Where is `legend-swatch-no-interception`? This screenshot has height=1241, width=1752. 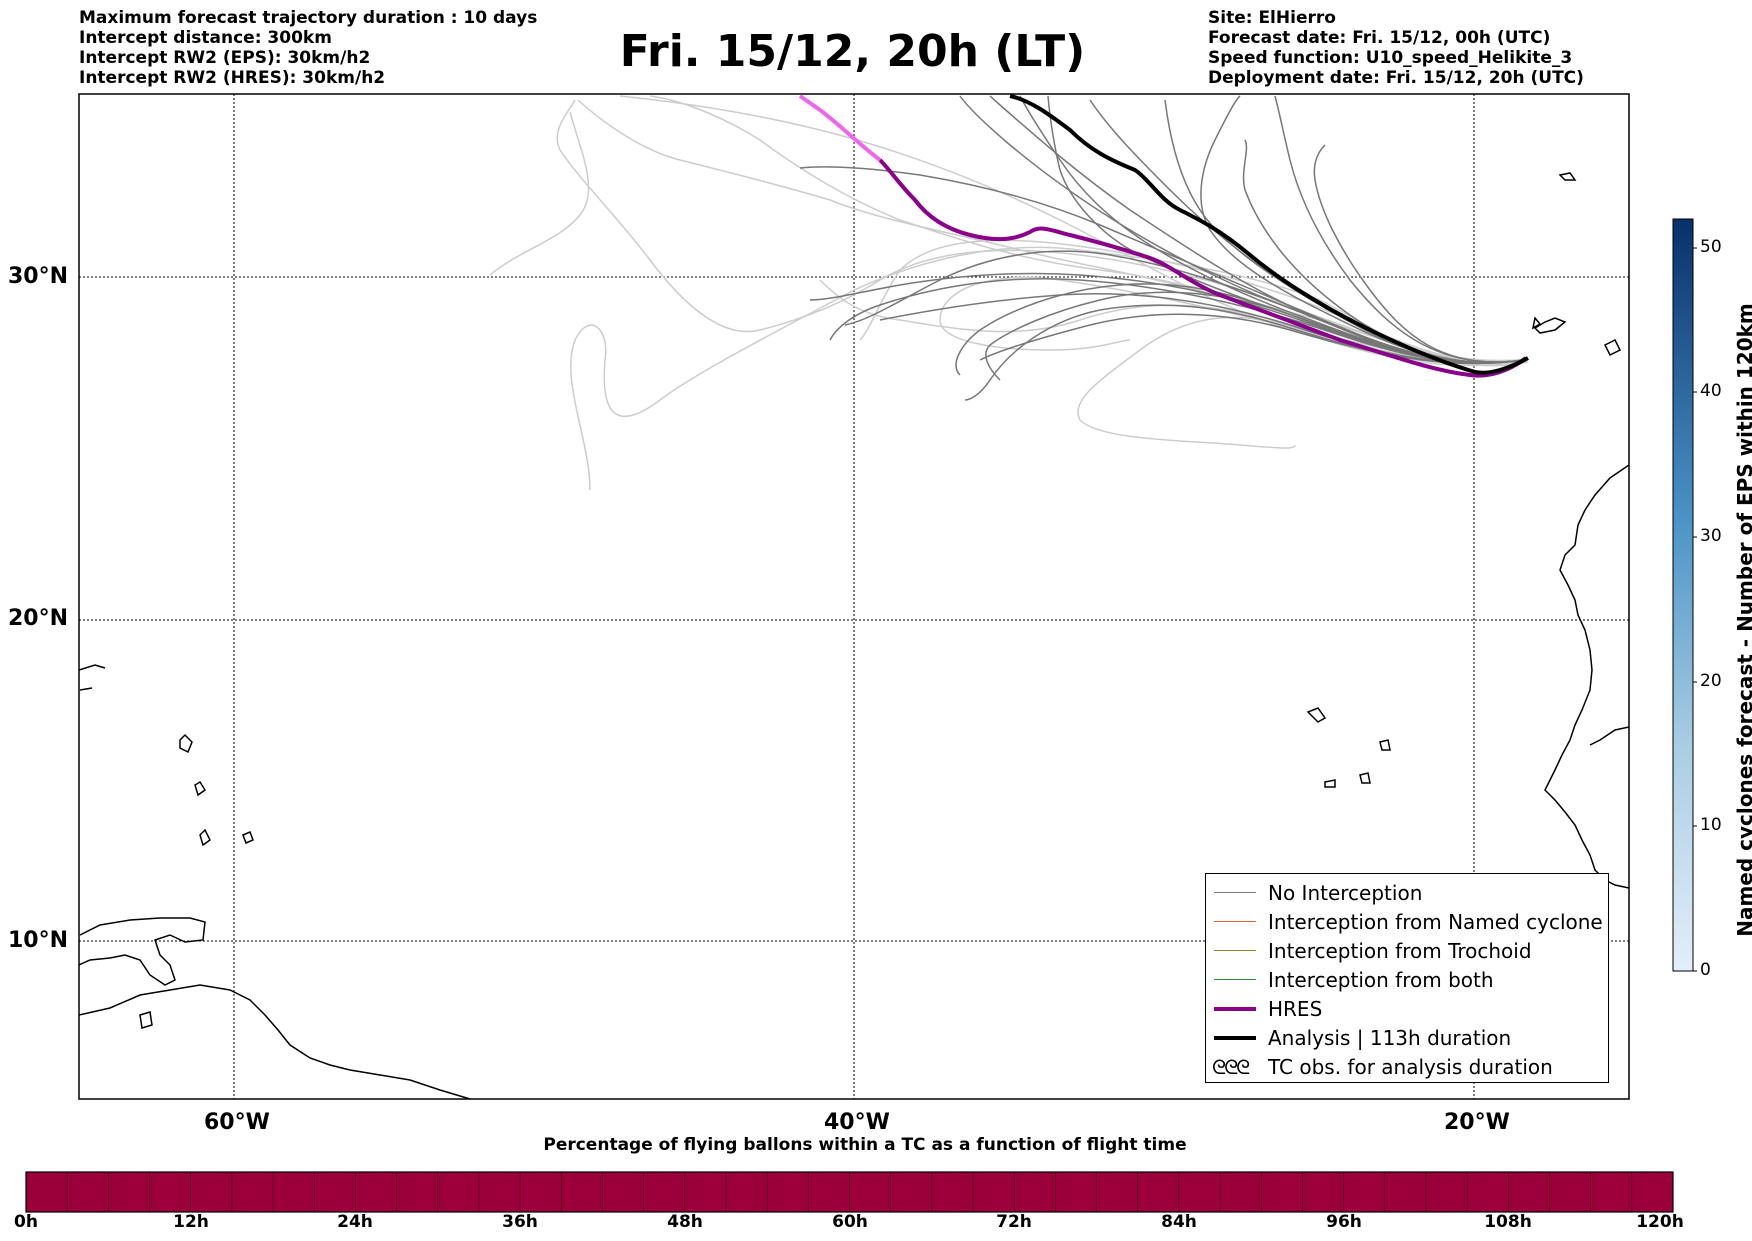
legend-swatch-no-interception is located at coordinates (1235, 892).